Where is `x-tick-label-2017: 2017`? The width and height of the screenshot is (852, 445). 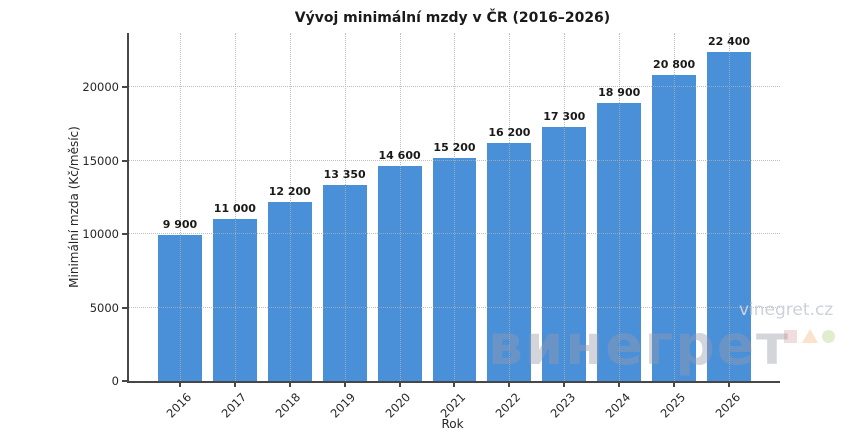 x-tick-label-2017: 2017 is located at coordinates (233, 405).